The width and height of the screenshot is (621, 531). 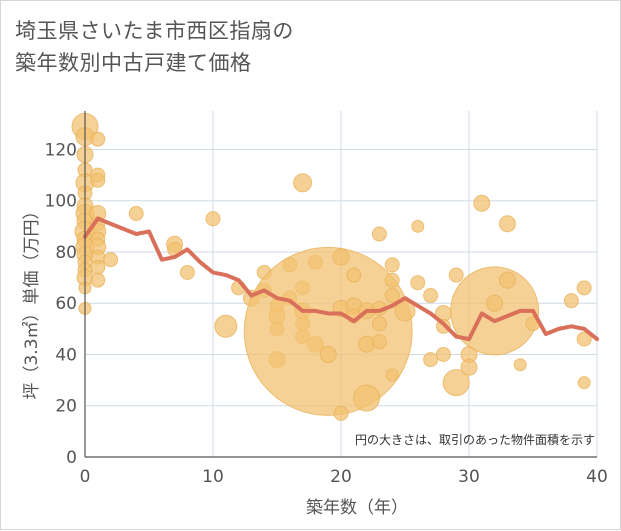 I want to click on y-axis-label: 坪（3.3㎡）単価（万円）, so click(x=32, y=300).